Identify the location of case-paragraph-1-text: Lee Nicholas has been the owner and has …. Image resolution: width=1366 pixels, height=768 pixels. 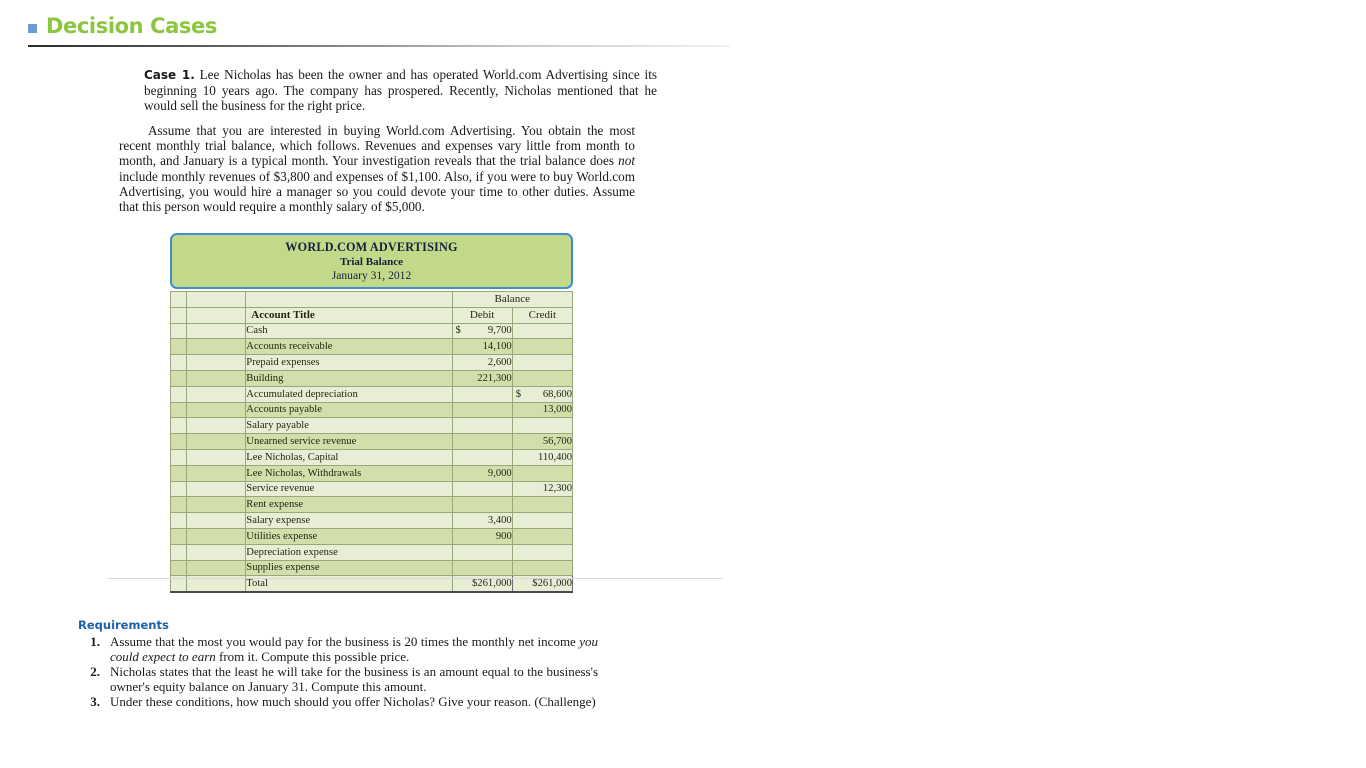
(401, 90).